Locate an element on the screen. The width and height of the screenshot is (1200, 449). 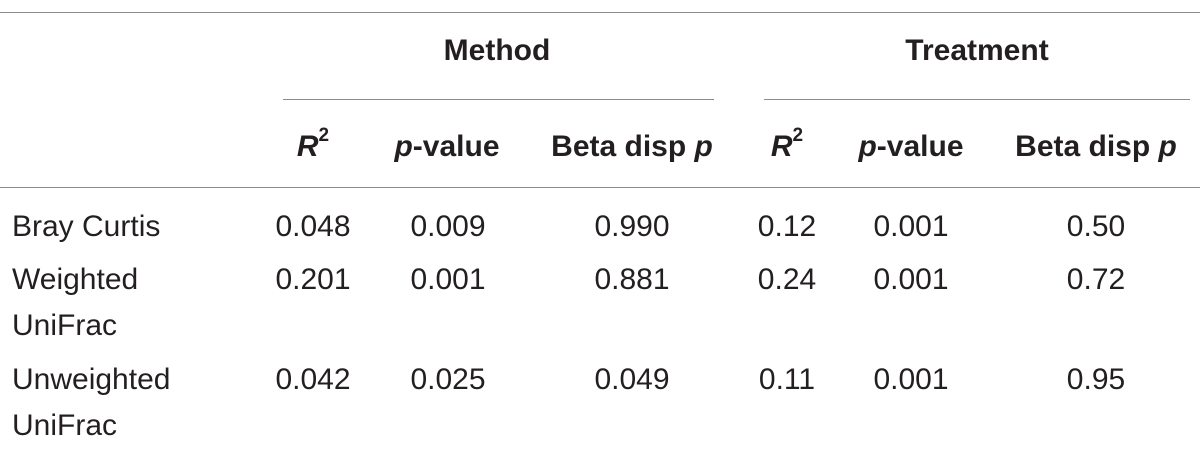
table-cell: 0.72 is located at coordinates (1096, 279).